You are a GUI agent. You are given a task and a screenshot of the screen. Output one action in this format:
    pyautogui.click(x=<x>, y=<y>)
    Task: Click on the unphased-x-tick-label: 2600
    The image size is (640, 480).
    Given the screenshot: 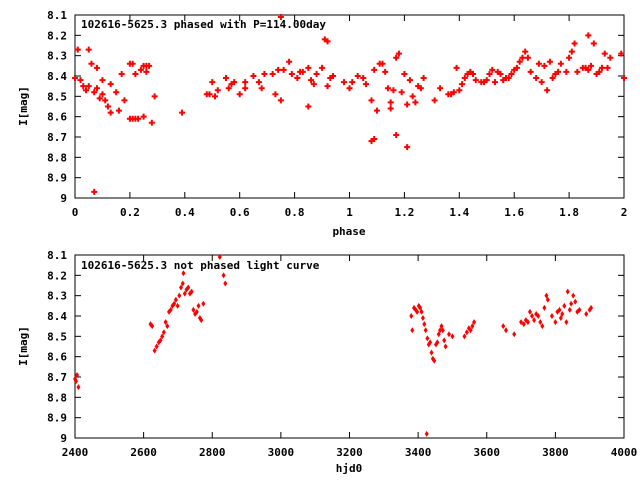 What is the action you would take?
    pyautogui.click(x=143, y=452)
    